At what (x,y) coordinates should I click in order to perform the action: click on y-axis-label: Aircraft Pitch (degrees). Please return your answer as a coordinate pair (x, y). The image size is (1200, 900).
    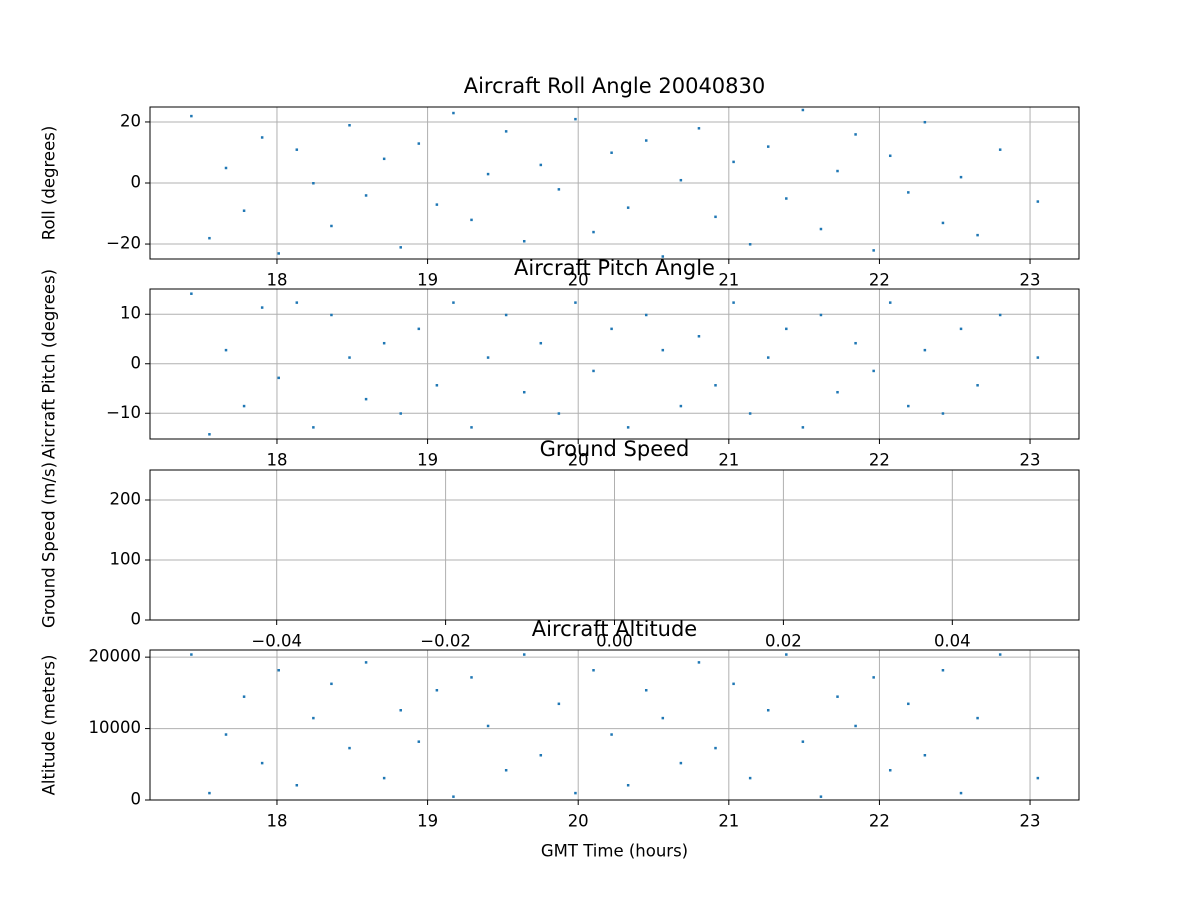
    Looking at the image, I should click on (49, 364).